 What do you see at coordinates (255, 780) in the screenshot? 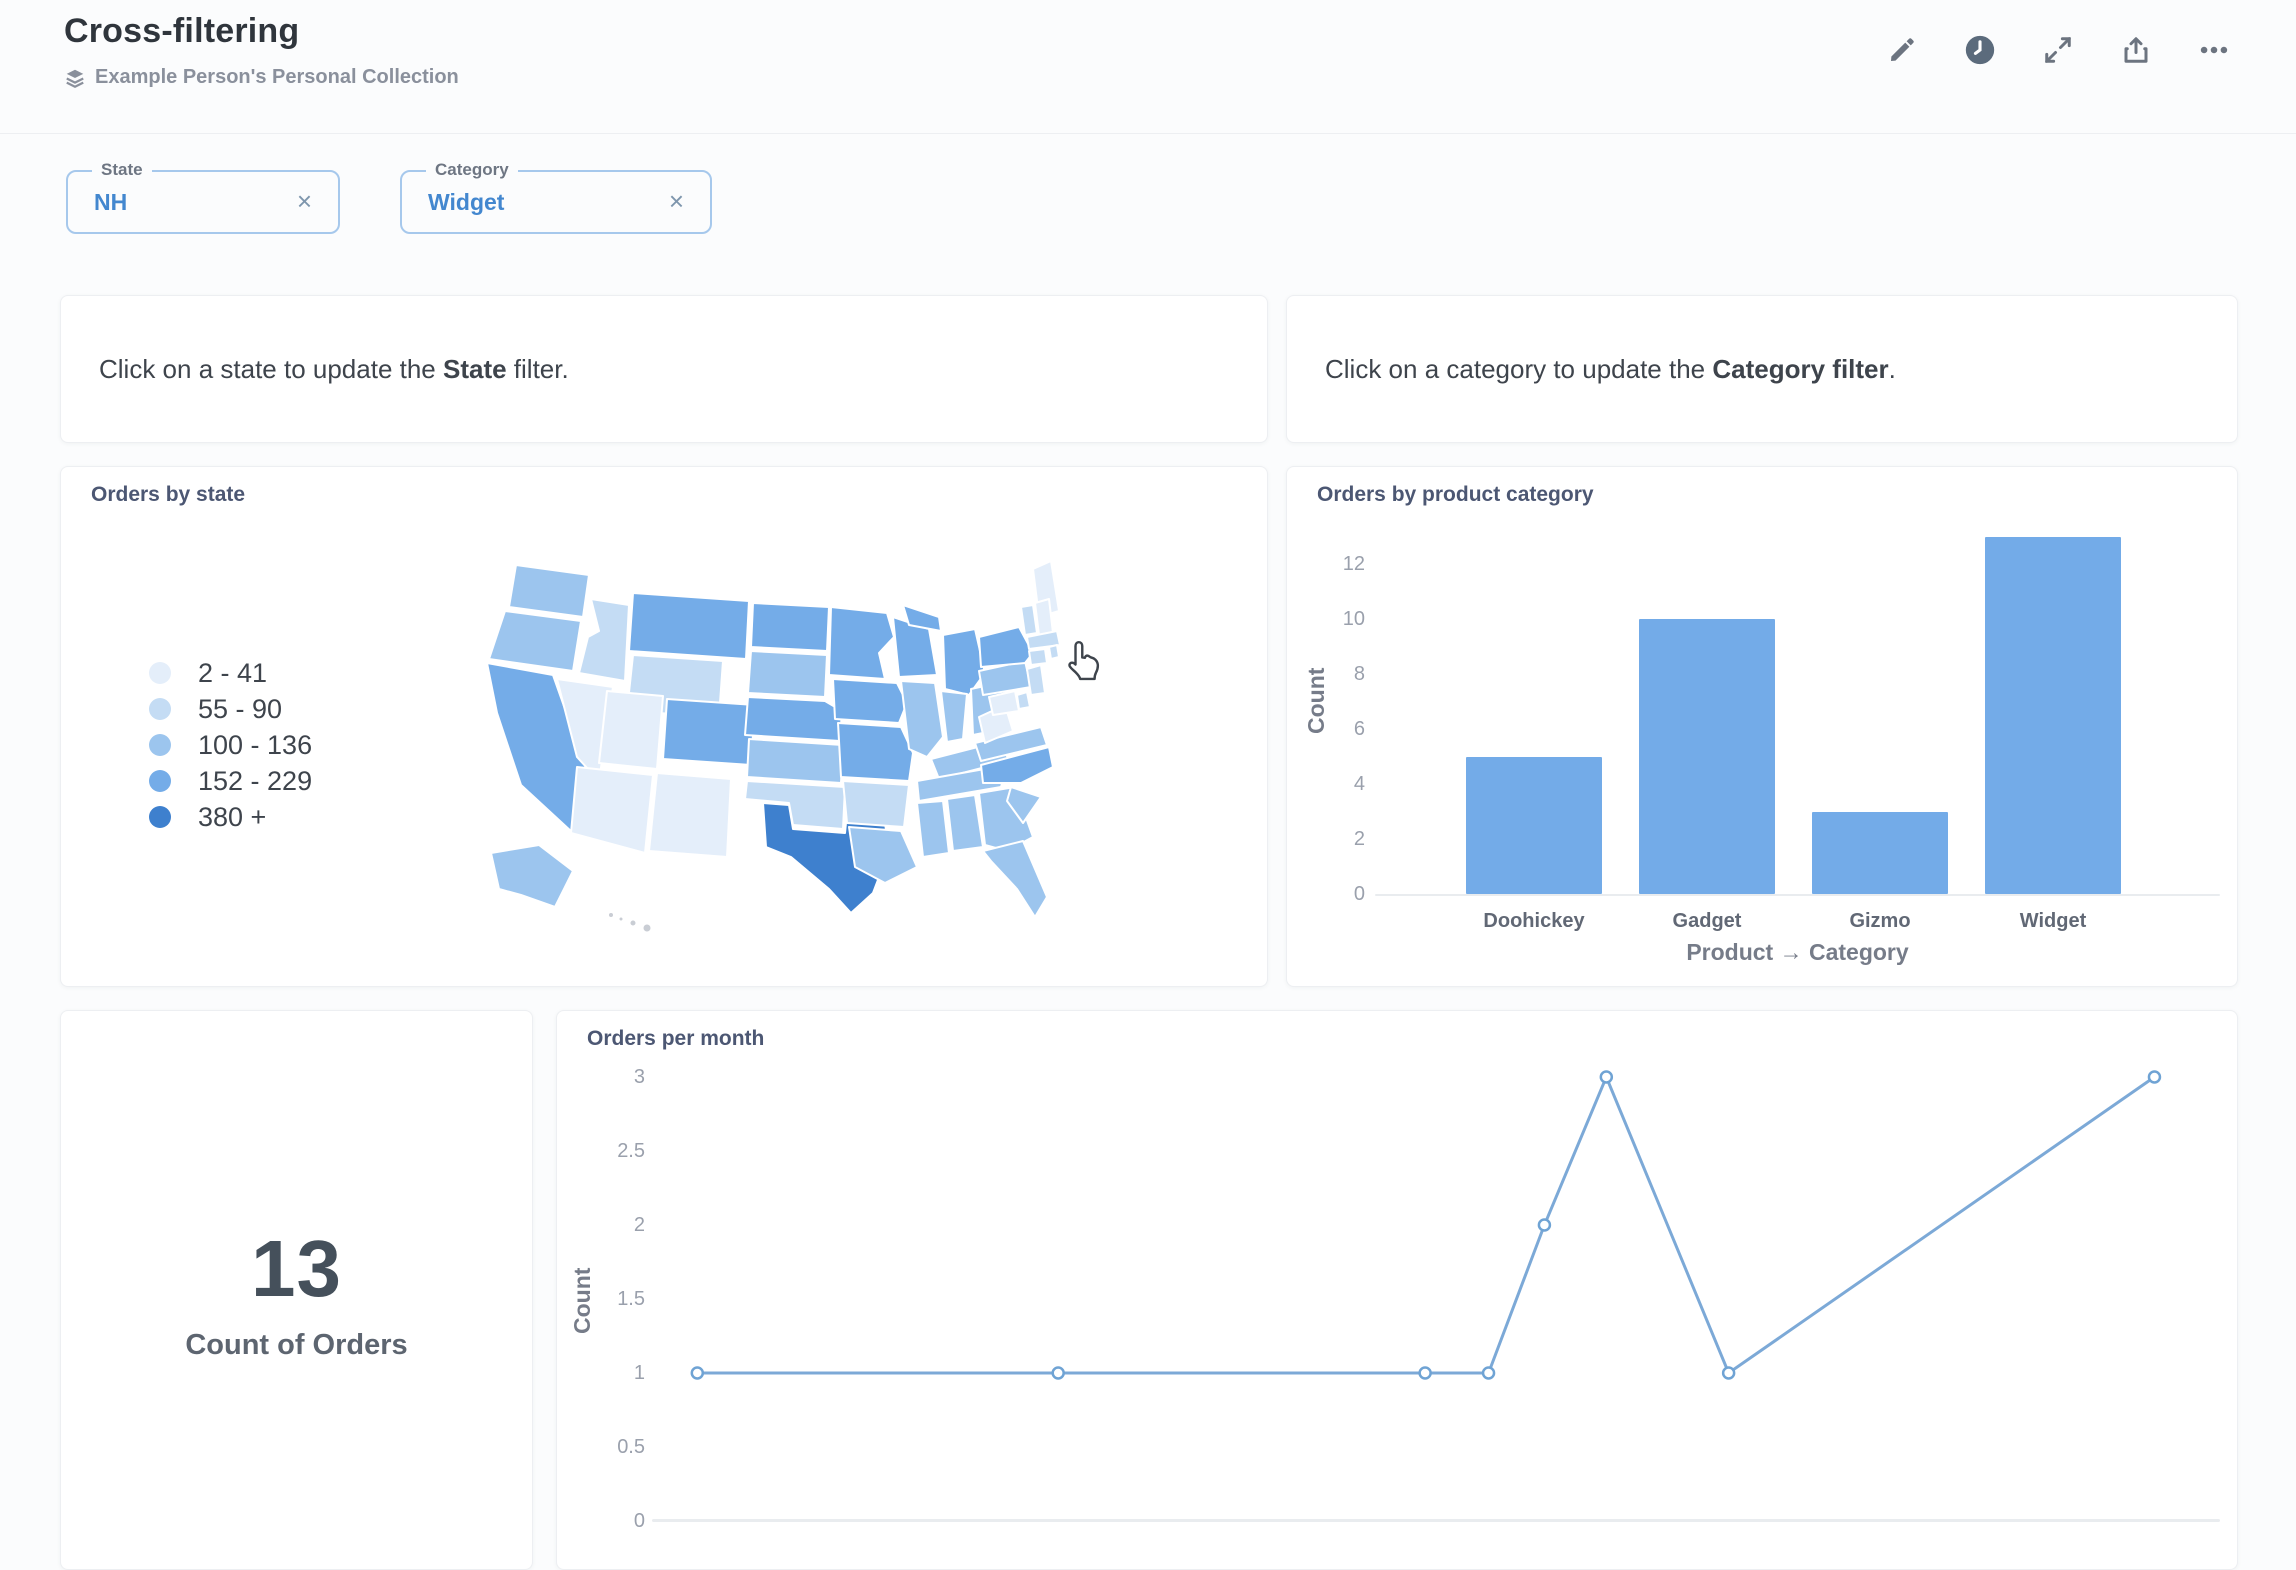
I see `legend-label: 152 - 229` at bounding box center [255, 780].